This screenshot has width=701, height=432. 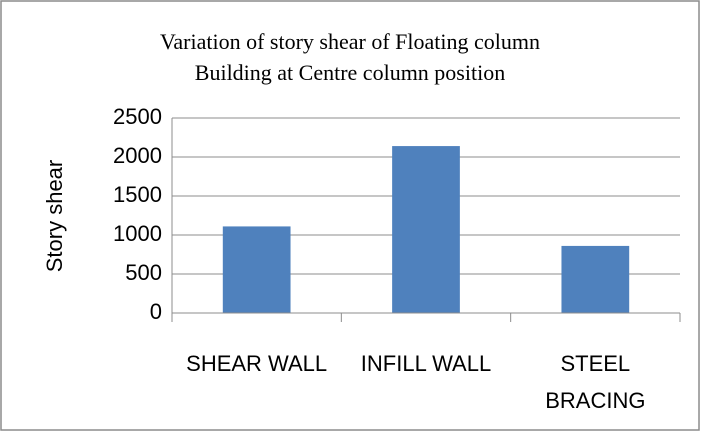 What do you see at coordinates (137, 155) in the screenshot?
I see `y-tick-label: 2000` at bounding box center [137, 155].